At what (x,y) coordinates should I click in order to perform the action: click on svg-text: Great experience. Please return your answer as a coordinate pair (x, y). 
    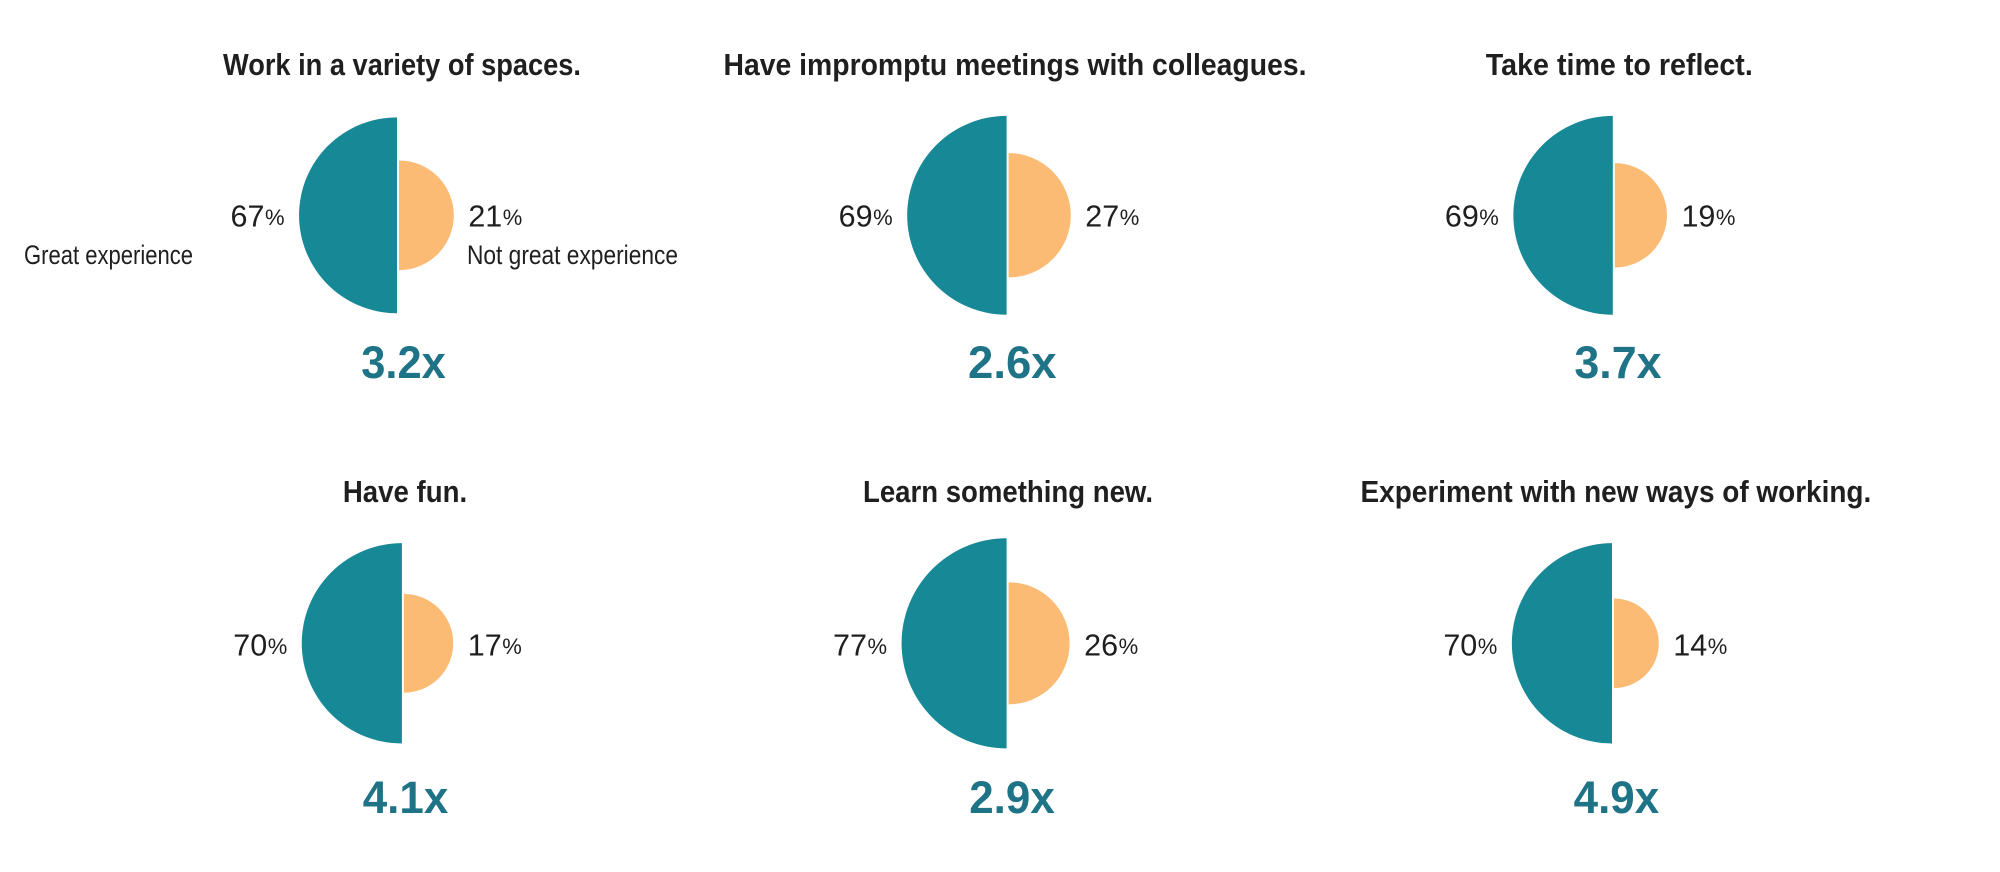
    Looking at the image, I should click on (108, 255).